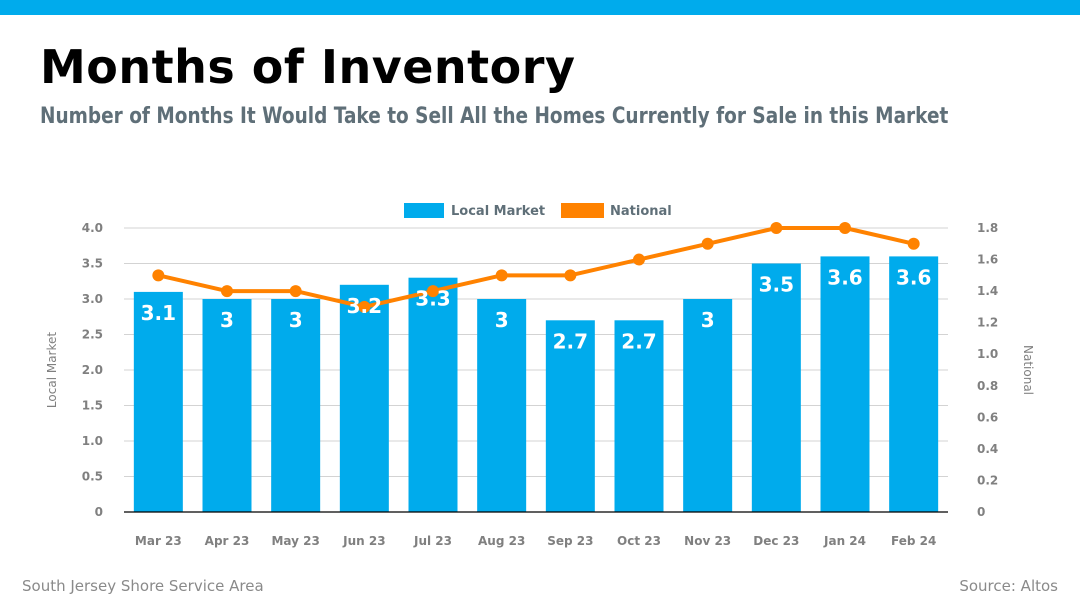  I want to click on category-label: Jun 23, so click(363, 541).